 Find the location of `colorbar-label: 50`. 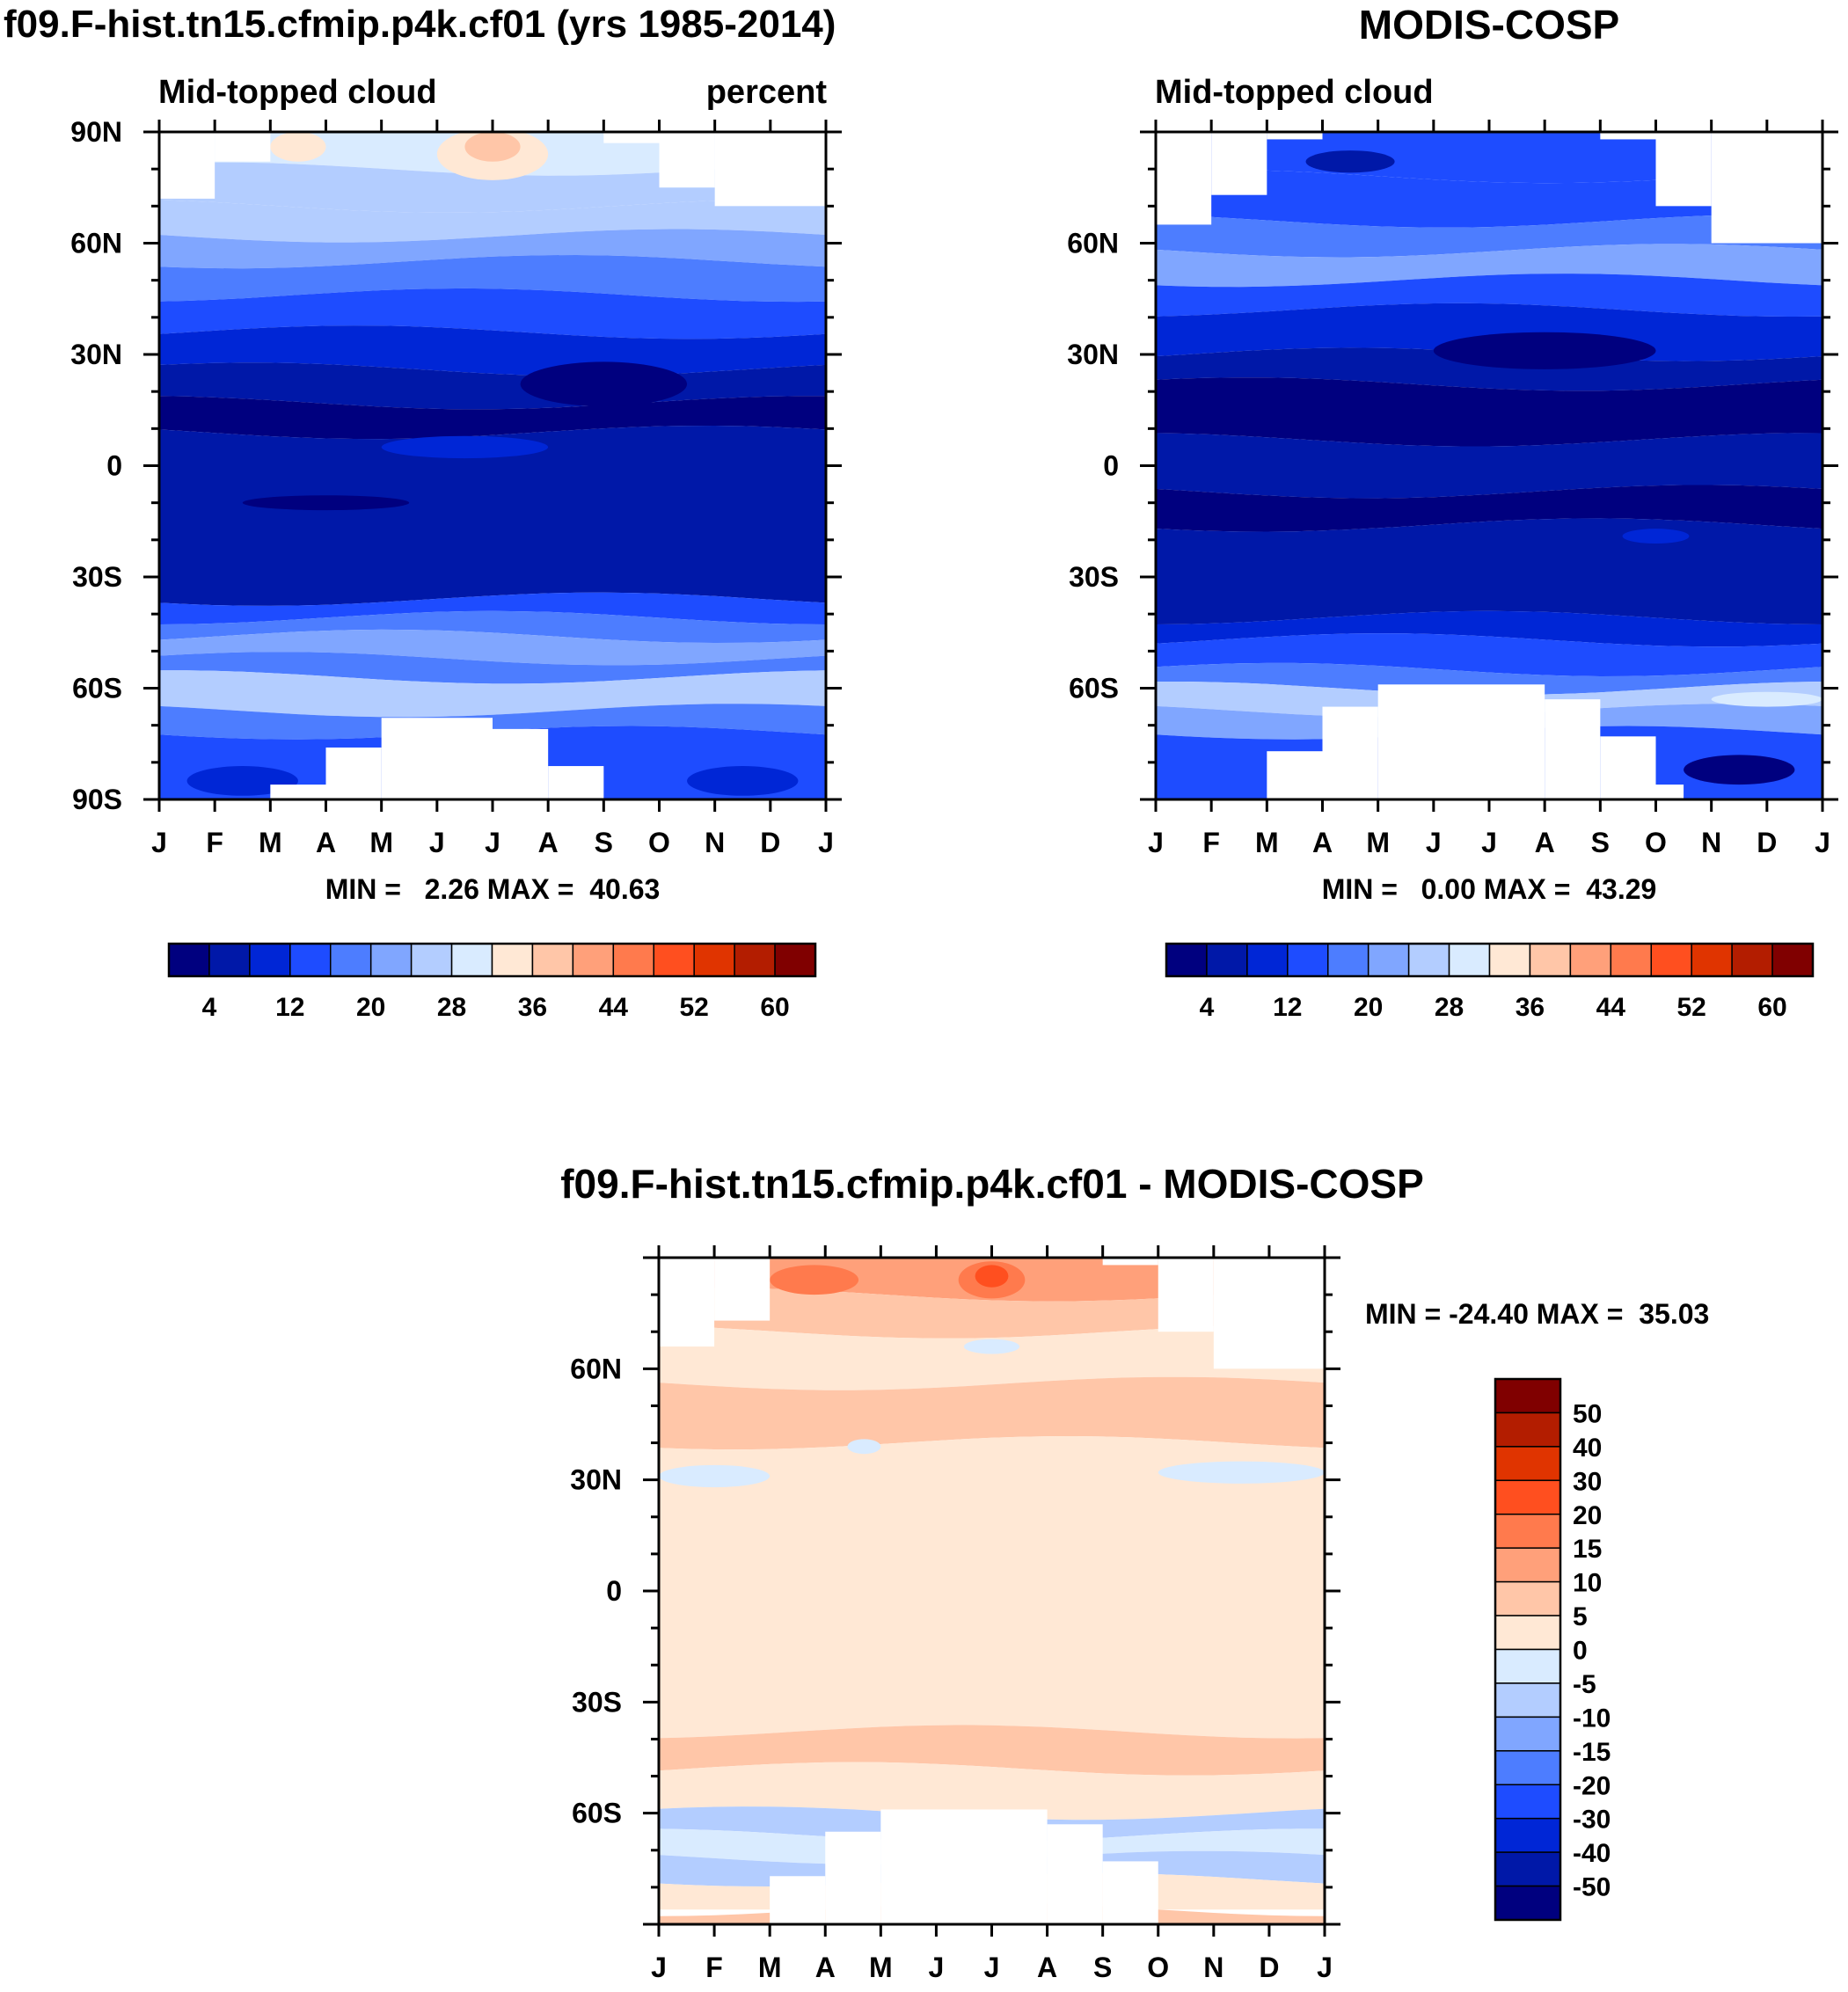

colorbar-label: 50 is located at coordinates (1587, 1413).